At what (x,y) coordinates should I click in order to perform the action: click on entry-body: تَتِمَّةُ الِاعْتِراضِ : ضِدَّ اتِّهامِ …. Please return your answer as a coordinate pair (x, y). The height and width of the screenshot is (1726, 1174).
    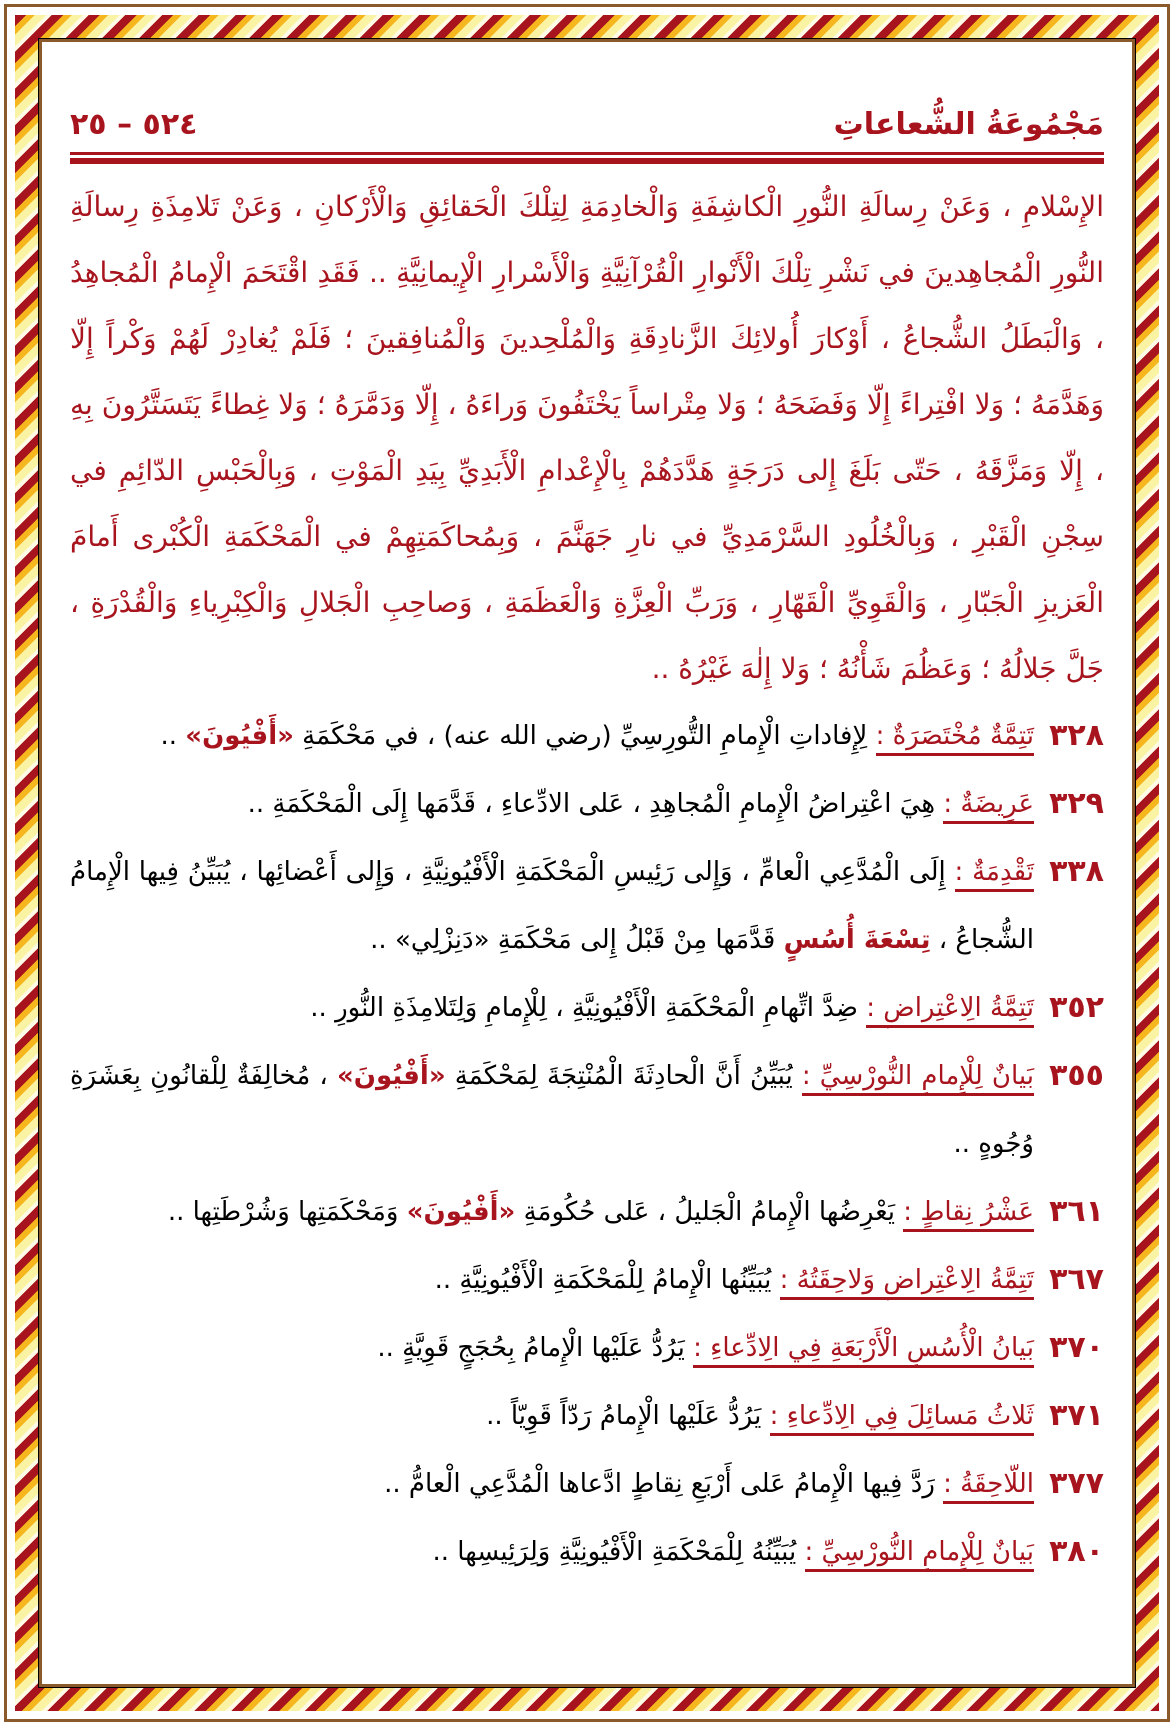
    Looking at the image, I should click on (552, 1008).